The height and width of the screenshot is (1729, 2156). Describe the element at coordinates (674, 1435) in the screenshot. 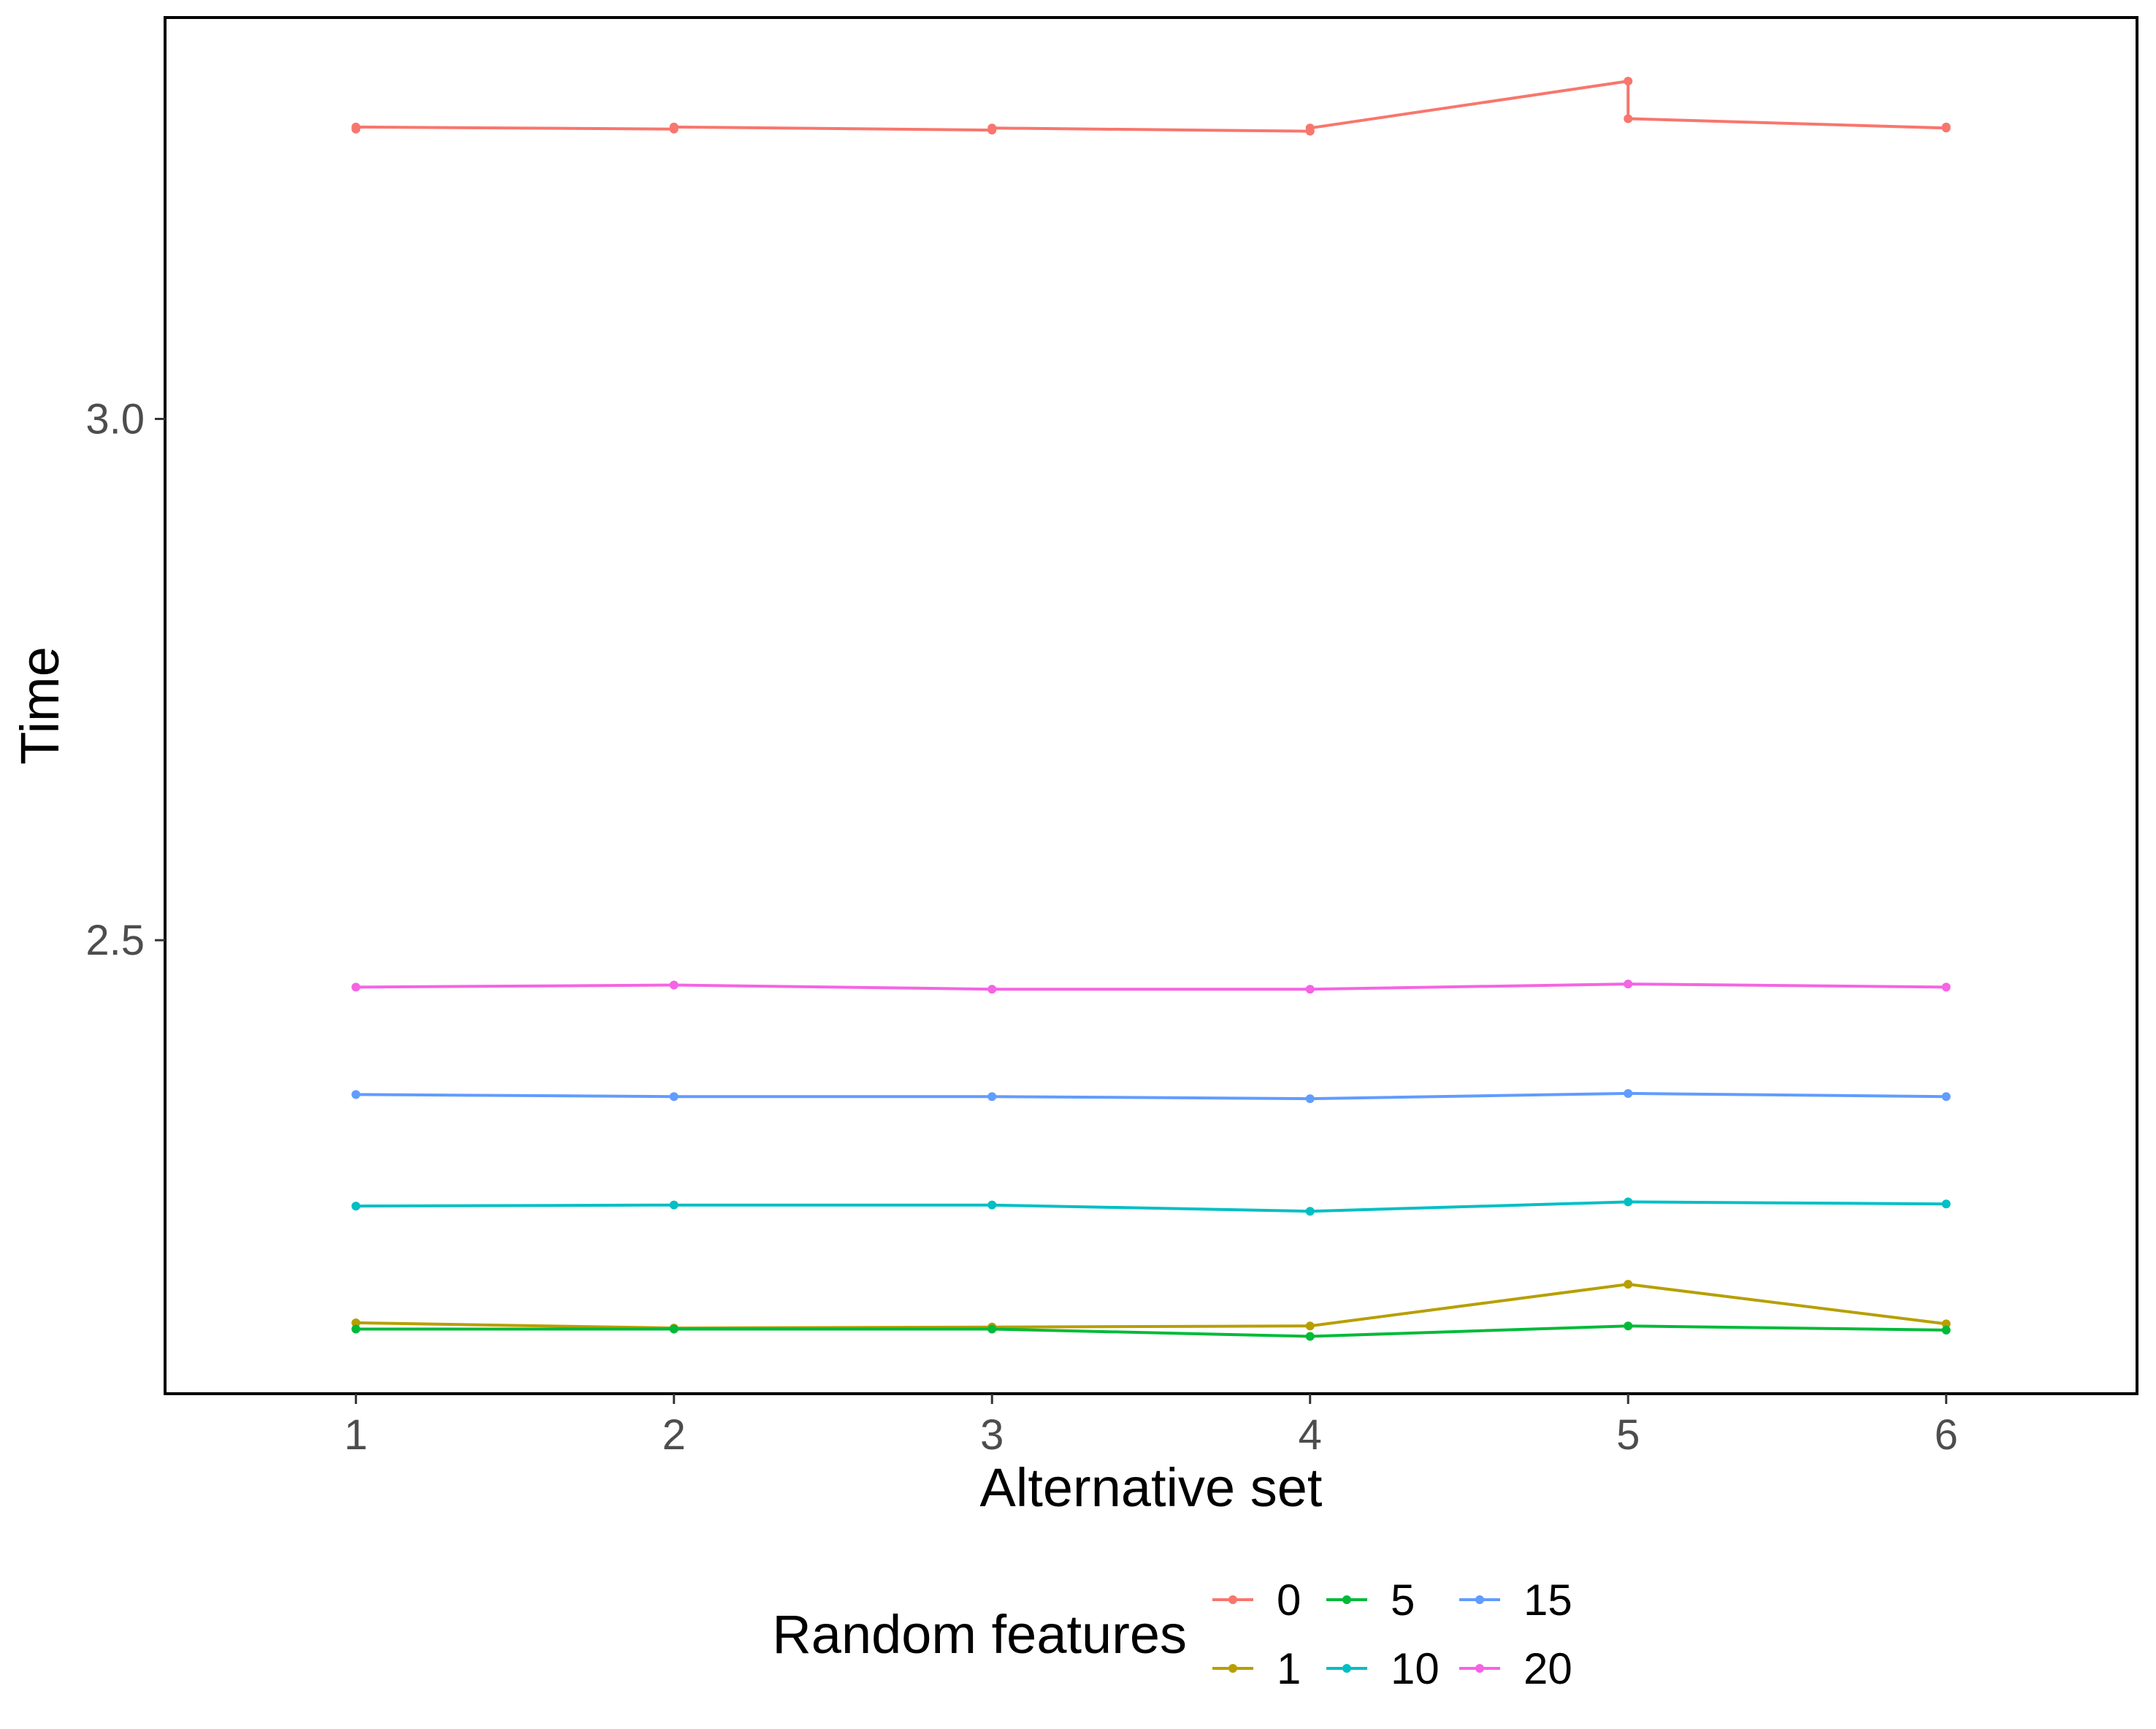

I see `x-tick-label: 2` at that location.